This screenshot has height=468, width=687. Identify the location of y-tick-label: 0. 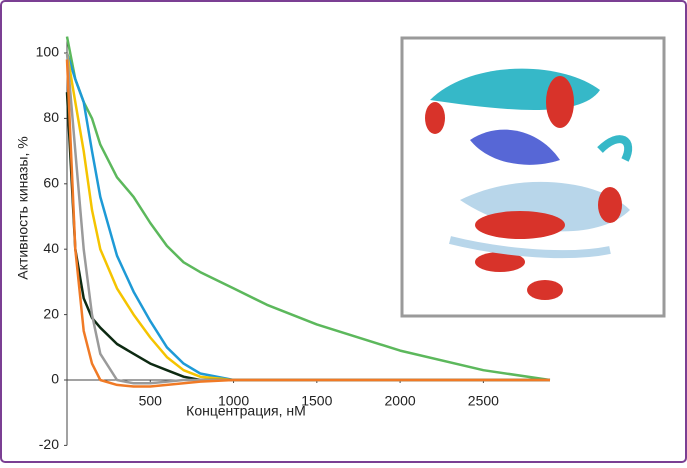
(55, 379).